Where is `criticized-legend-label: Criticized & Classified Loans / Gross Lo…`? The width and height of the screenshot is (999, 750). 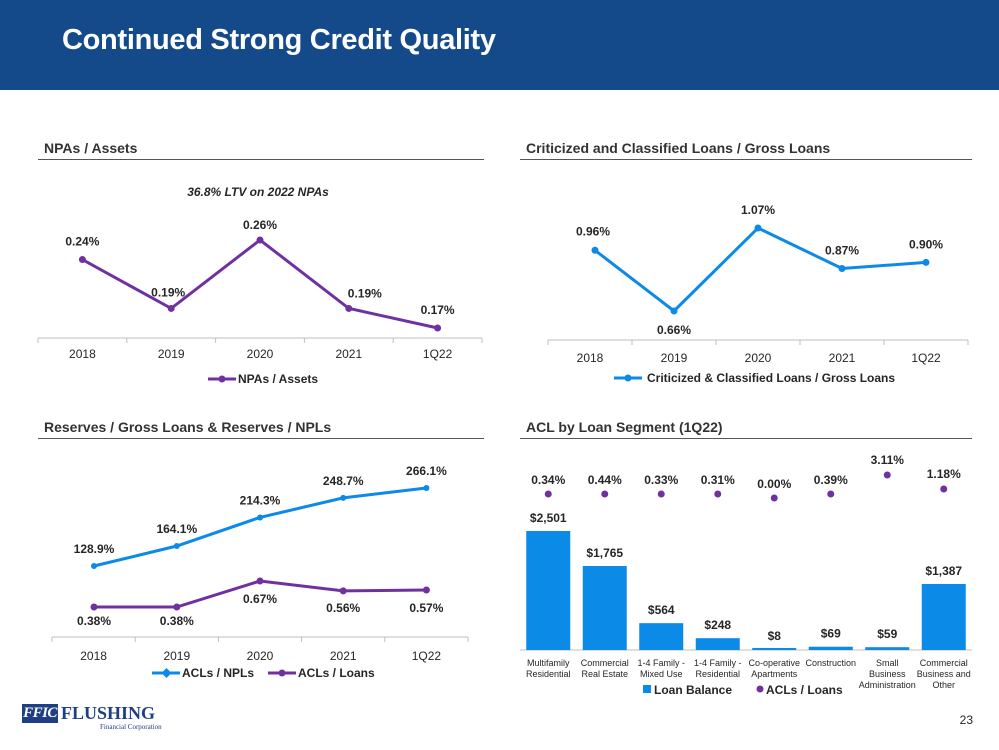
criticized-legend-label: Criticized & Classified Loans / Gross Lo… is located at coordinates (771, 378).